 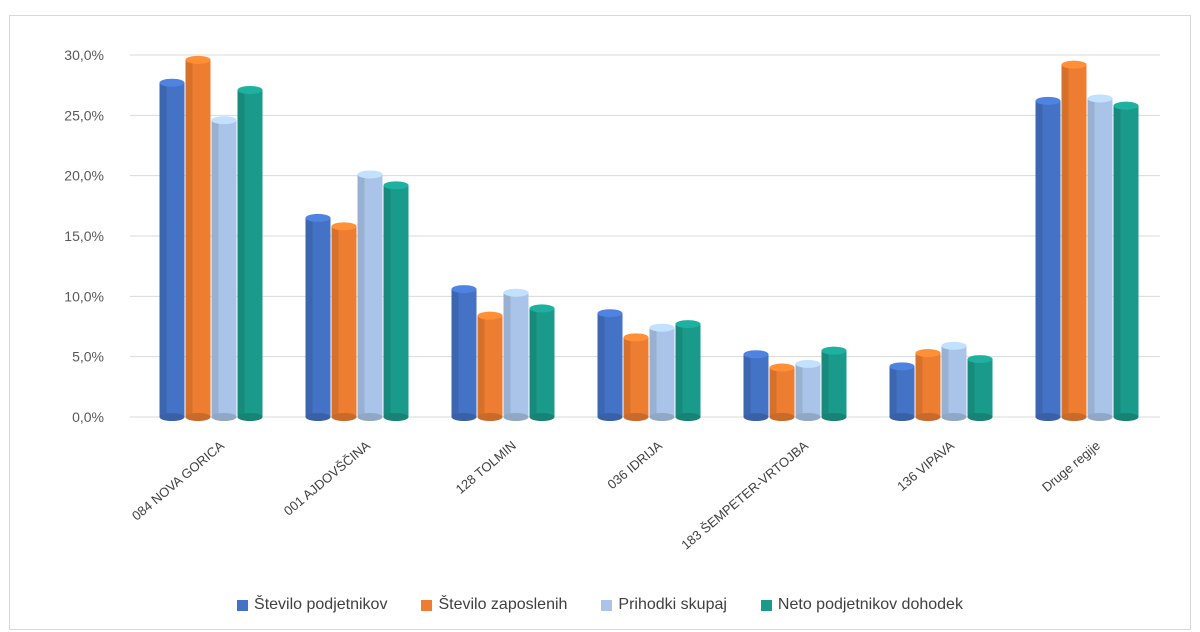 What do you see at coordinates (486, 467) in the screenshot?
I see `x-tick-label: 128 TOLMIN` at bounding box center [486, 467].